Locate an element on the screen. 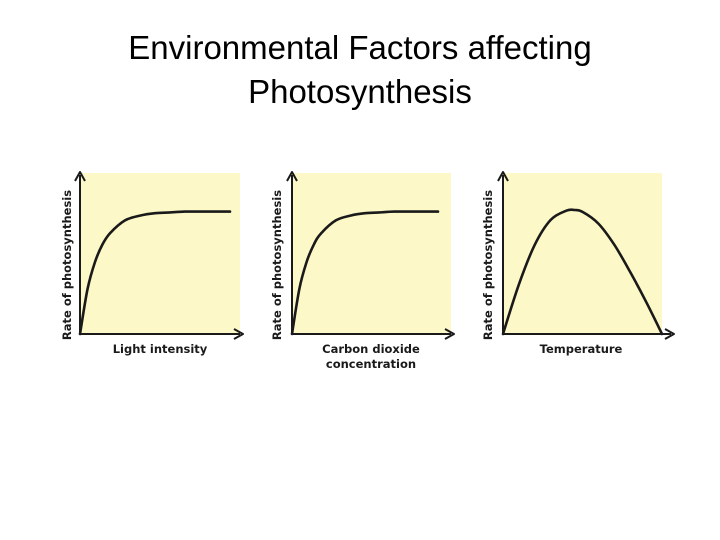 Image resolution: width=720 pixels, height=540 pixels. slide-title-line2: Photosynthesis is located at coordinates (360, 91).